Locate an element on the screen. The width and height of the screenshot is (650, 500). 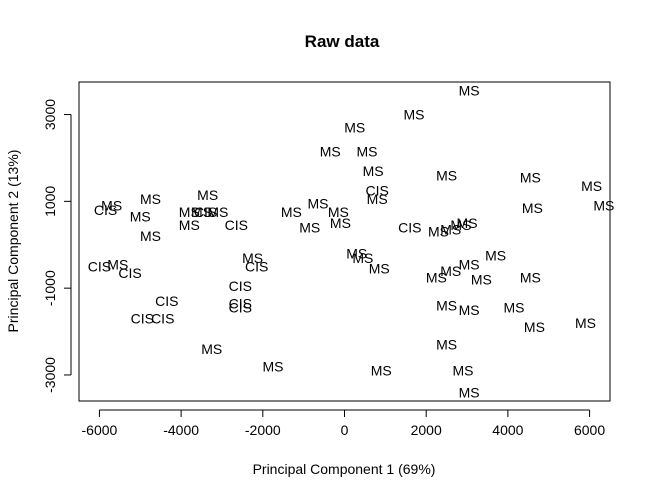
y-axis-label: Principal Component 2 (13%) is located at coordinates (13, 241).